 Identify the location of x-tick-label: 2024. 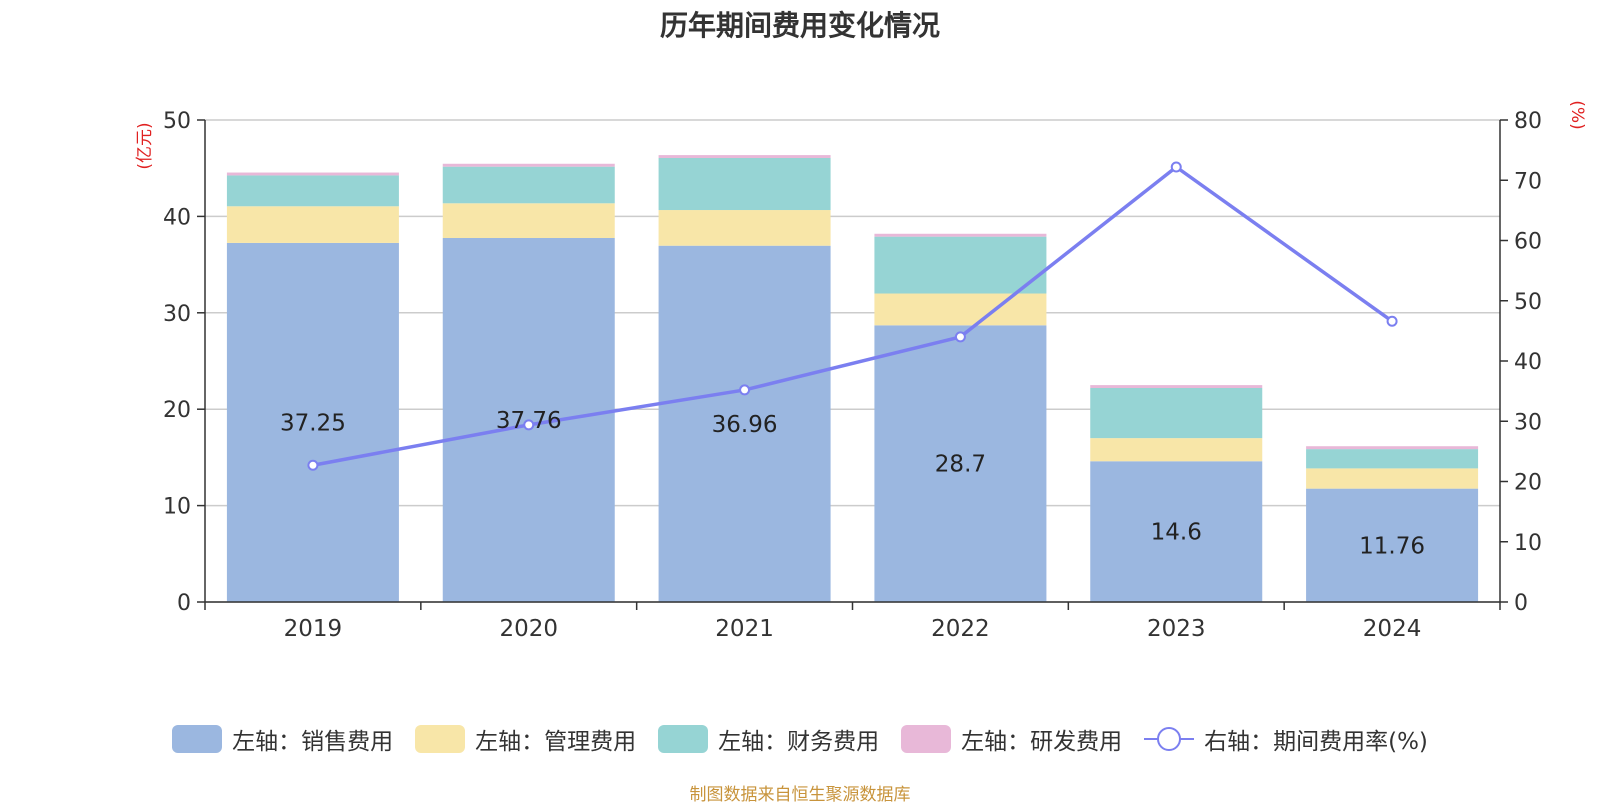
(1392, 629).